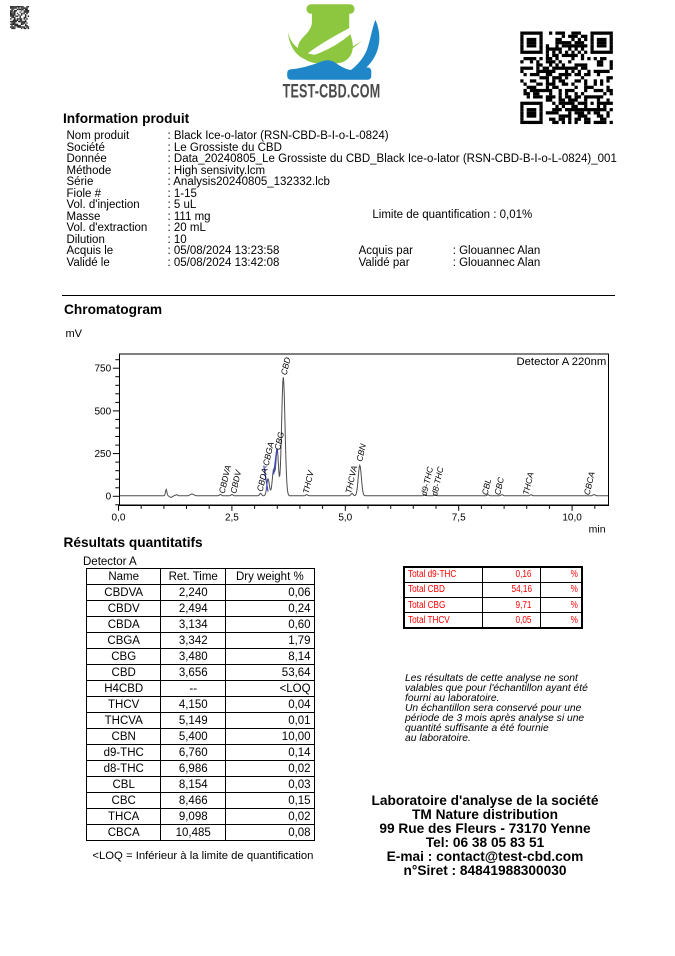  What do you see at coordinates (119, 518) in the screenshot?
I see `svg-text: 0,0` at bounding box center [119, 518].